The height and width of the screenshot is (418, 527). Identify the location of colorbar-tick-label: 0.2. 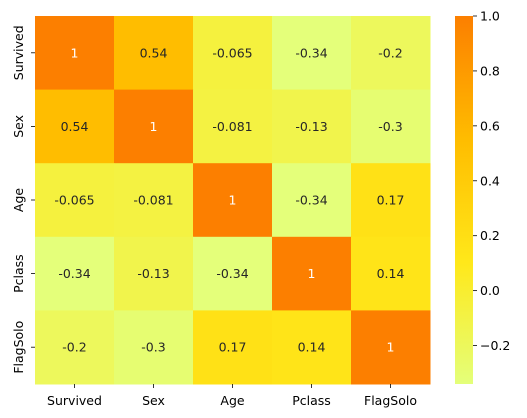
(490, 235).